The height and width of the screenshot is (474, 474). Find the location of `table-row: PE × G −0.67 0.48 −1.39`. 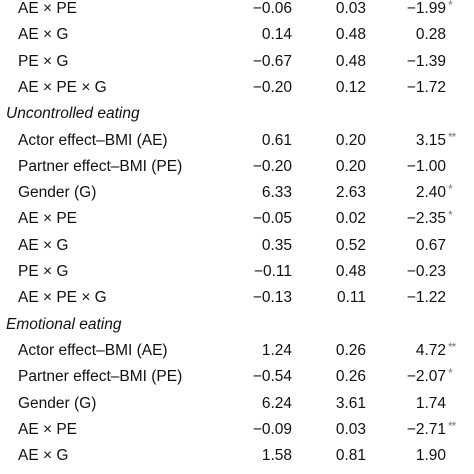

table-row: PE × G −0.67 0.48 −1.39 is located at coordinates (237, 61).